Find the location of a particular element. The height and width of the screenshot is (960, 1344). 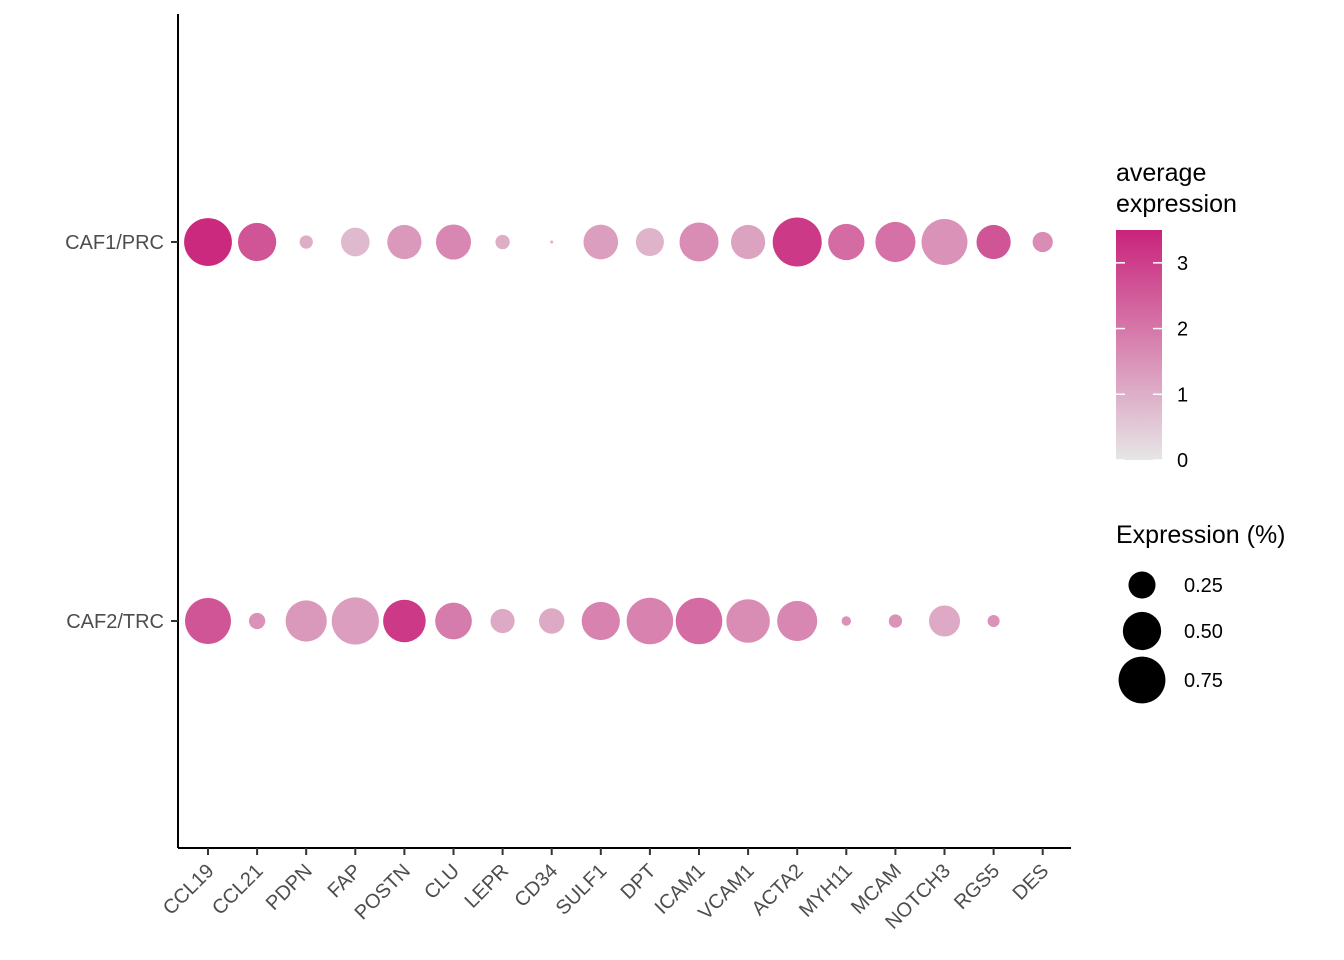

dot-des-caf1 is located at coordinates (1042, 242).